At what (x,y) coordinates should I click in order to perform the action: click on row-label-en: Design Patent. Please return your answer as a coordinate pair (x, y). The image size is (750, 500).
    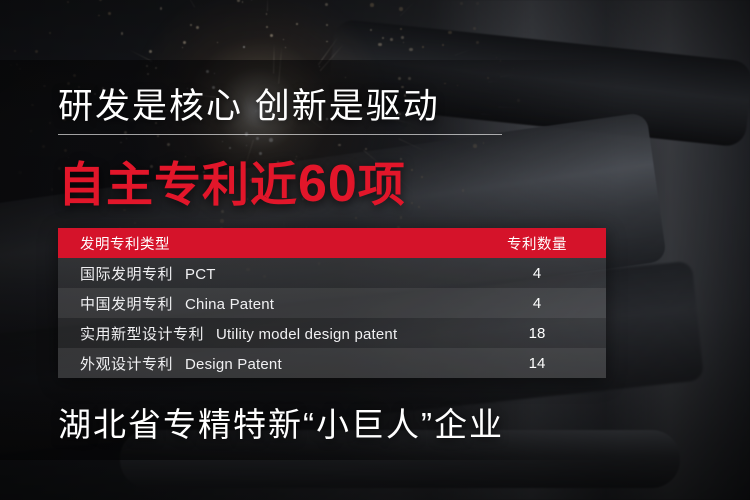
    Looking at the image, I should click on (233, 364).